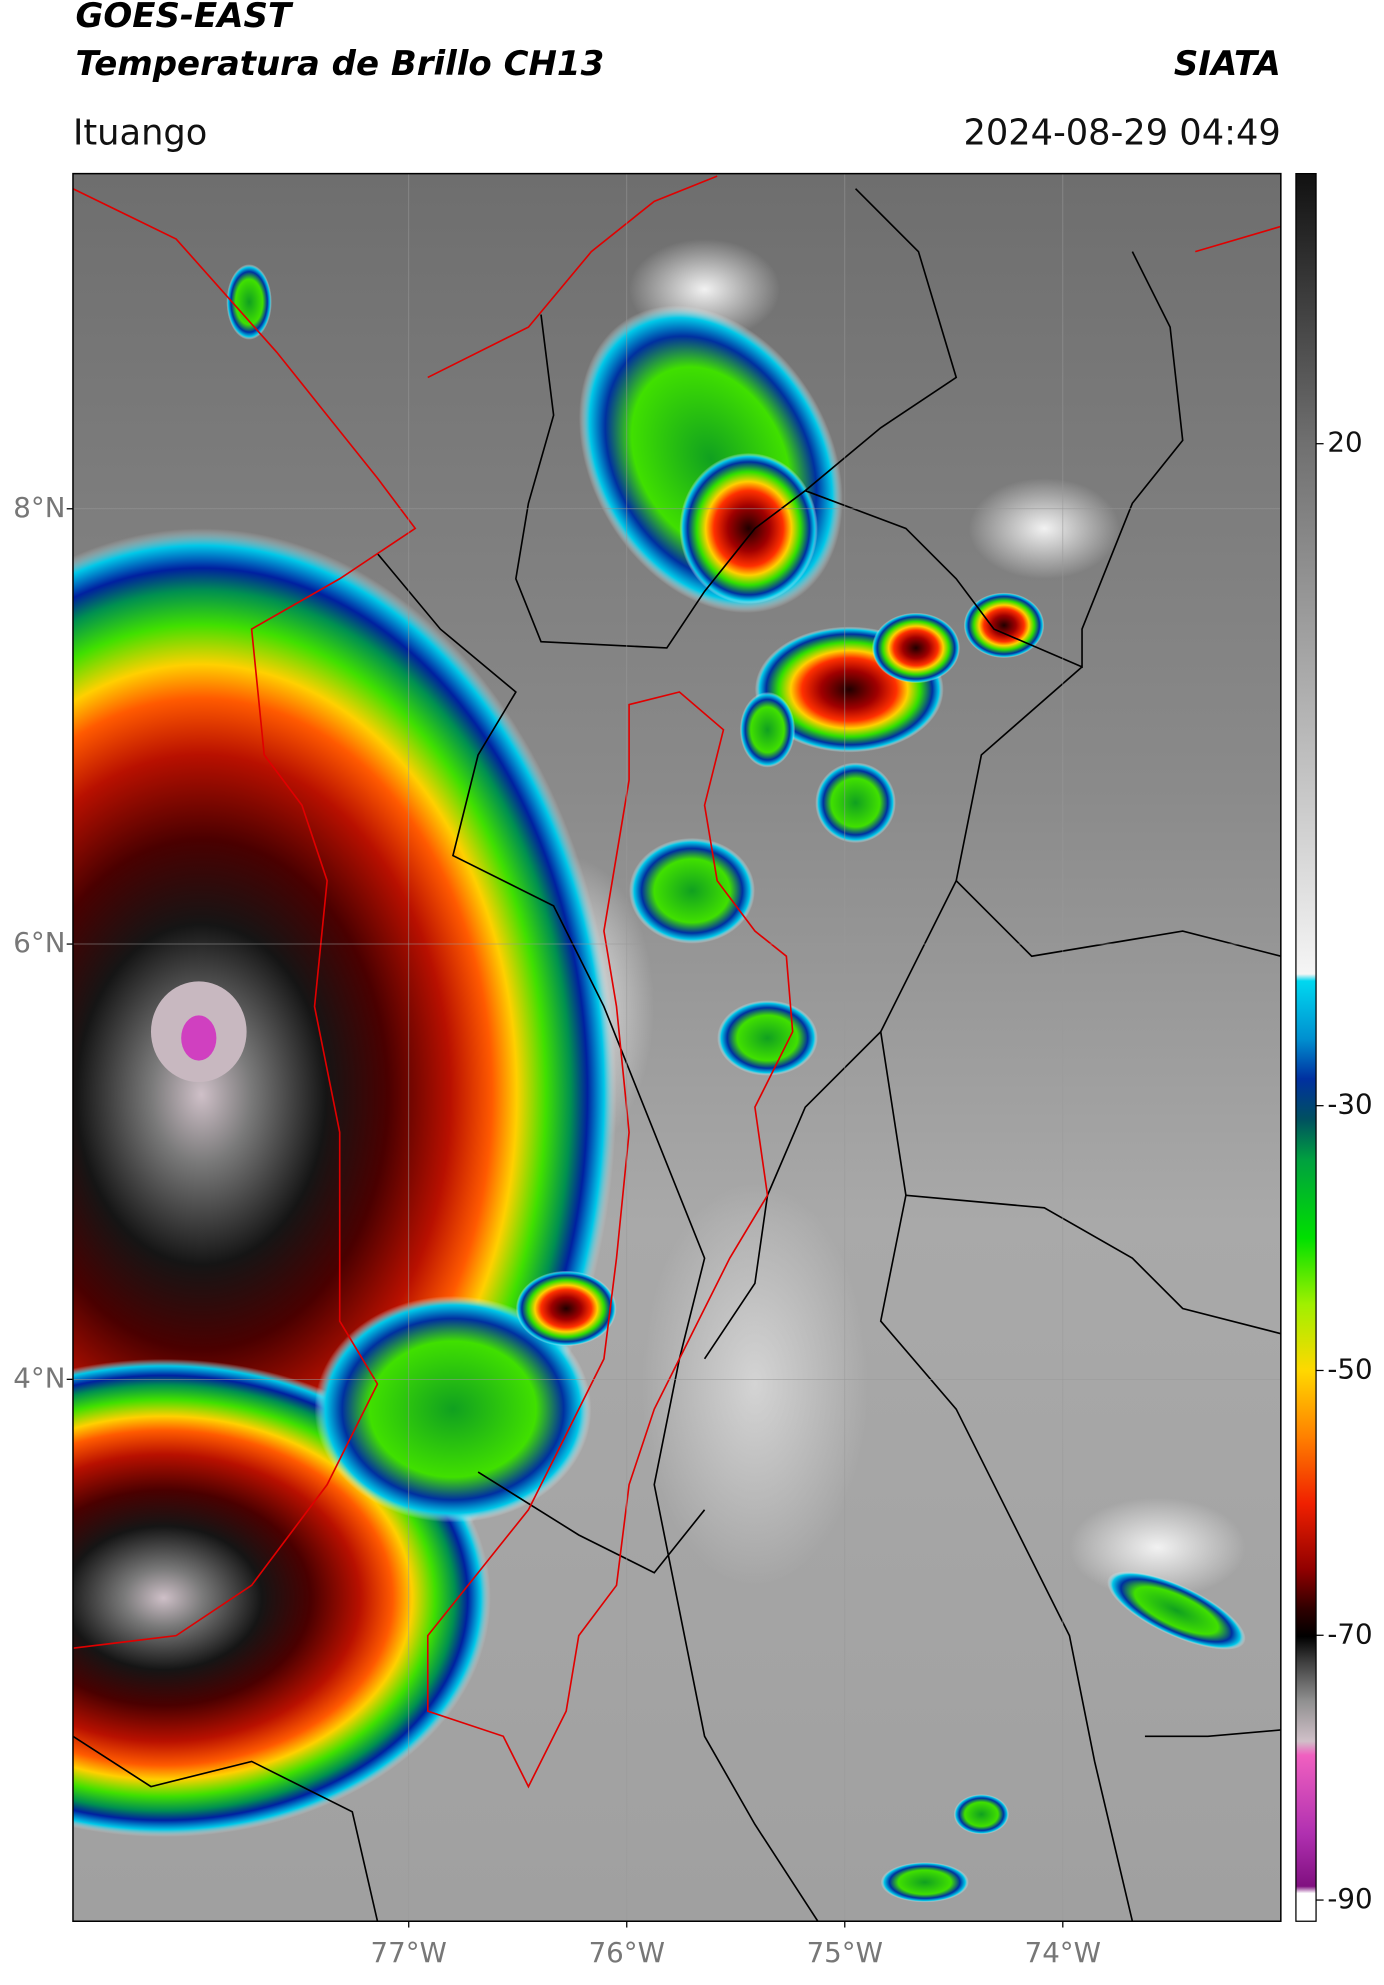 The width and height of the screenshot is (1384, 1985). Describe the element at coordinates (39, 942) in the screenshot. I see `lat-tick-label: 6°N` at that location.